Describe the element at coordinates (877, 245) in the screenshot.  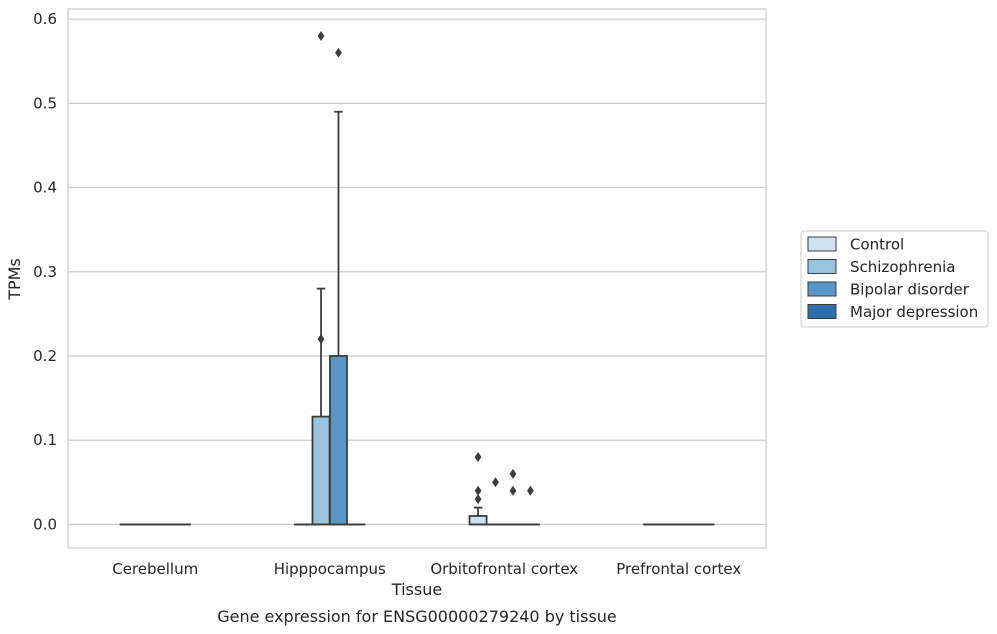
I see `legend-label: Control` at that location.